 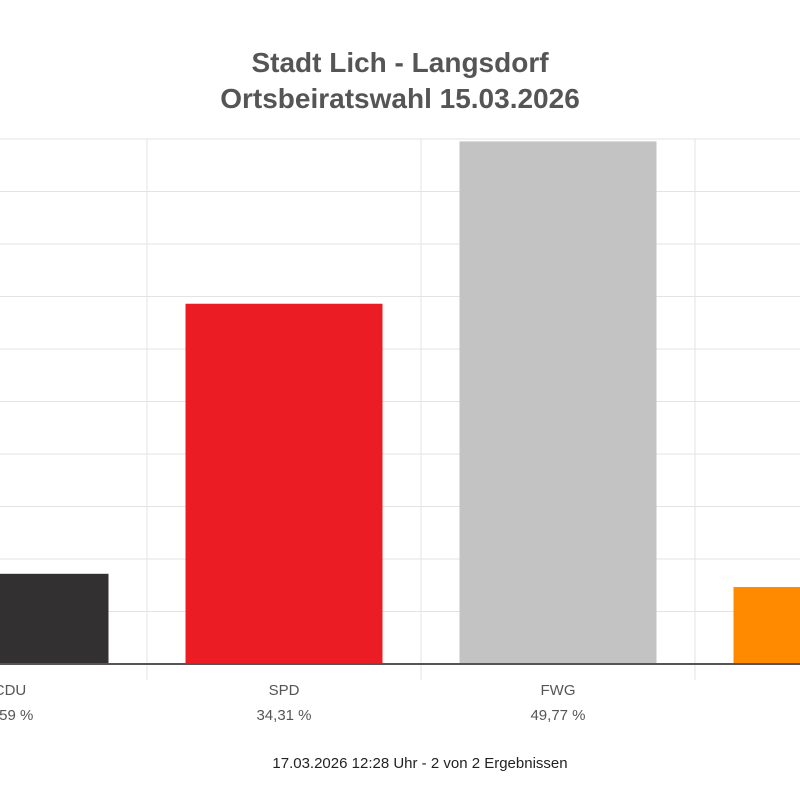 I want to click on value-label: 34,31 %, so click(x=283, y=715).